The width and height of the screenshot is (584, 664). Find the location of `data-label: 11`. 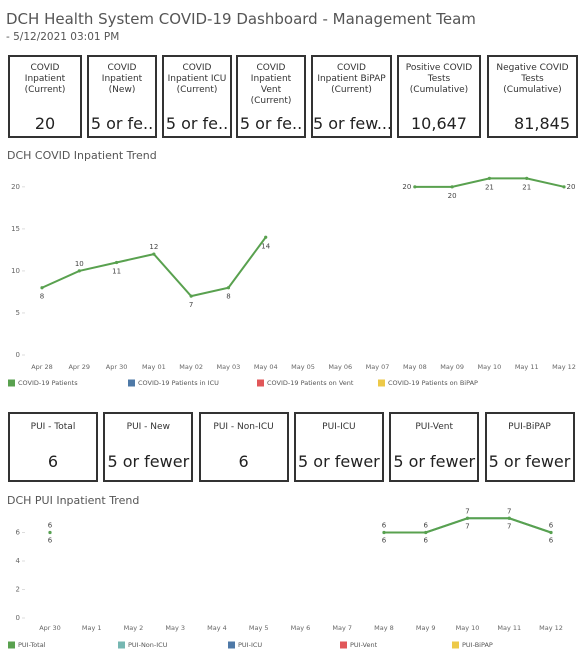

data-label: 11 is located at coordinates (116, 272).